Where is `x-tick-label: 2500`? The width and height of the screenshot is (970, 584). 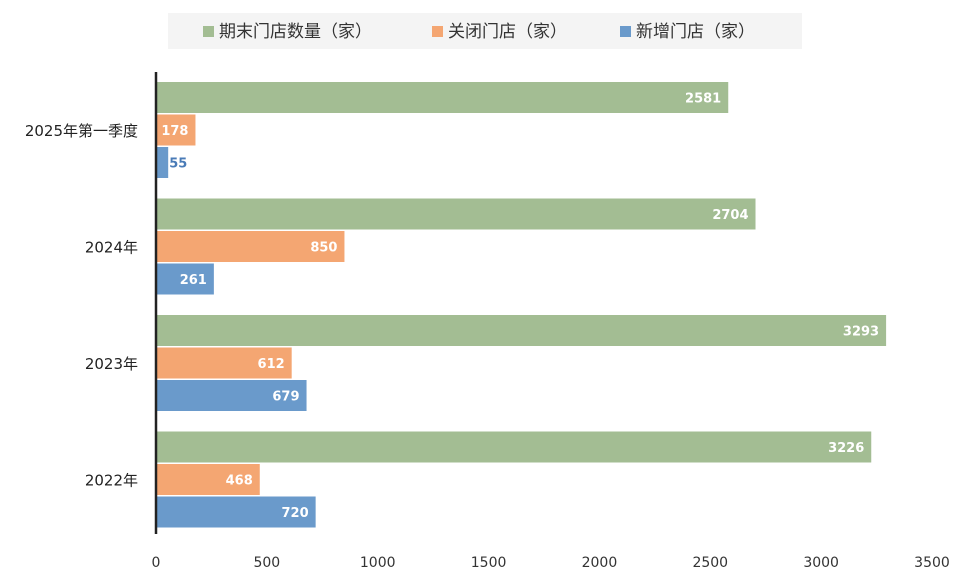 x-tick-label: 2500 is located at coordinates (710, 563).